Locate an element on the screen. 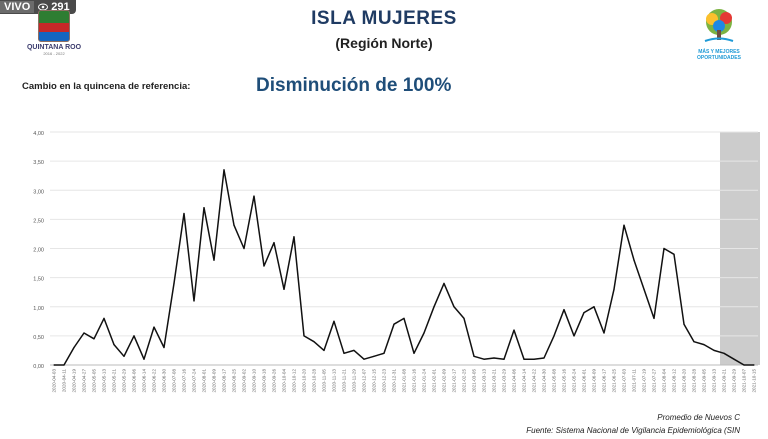  x-tick-label: 2021-09-05 is located at coordinates (704, 381).